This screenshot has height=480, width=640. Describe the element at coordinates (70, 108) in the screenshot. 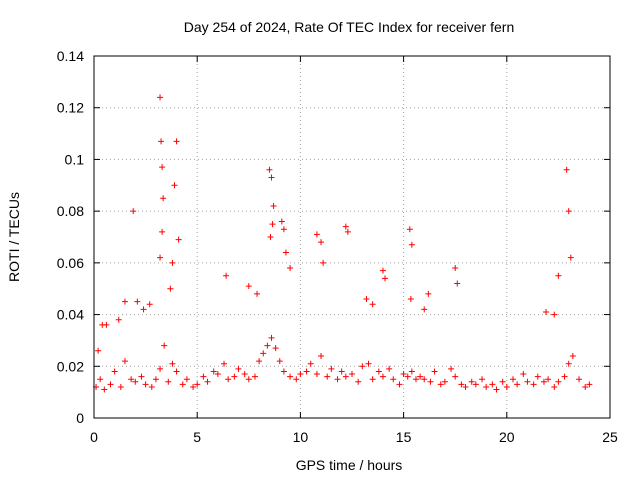

I see `y-tick-label: 0.12` at that location.